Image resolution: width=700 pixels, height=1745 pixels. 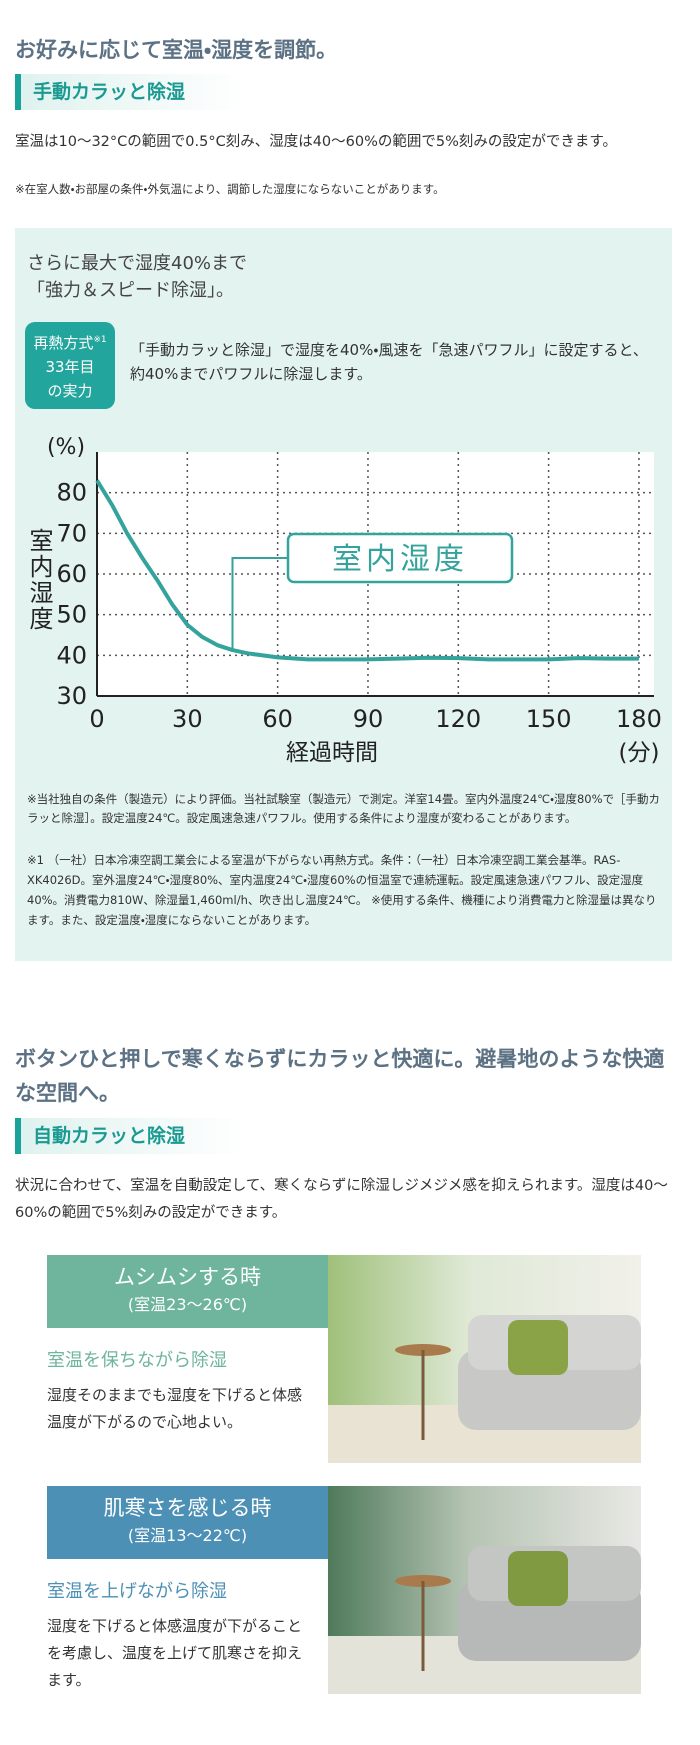 What do you see at coordinates (259, 604) in the screenshot?
I see `annotation-leader` at bounding box center [259, 604].